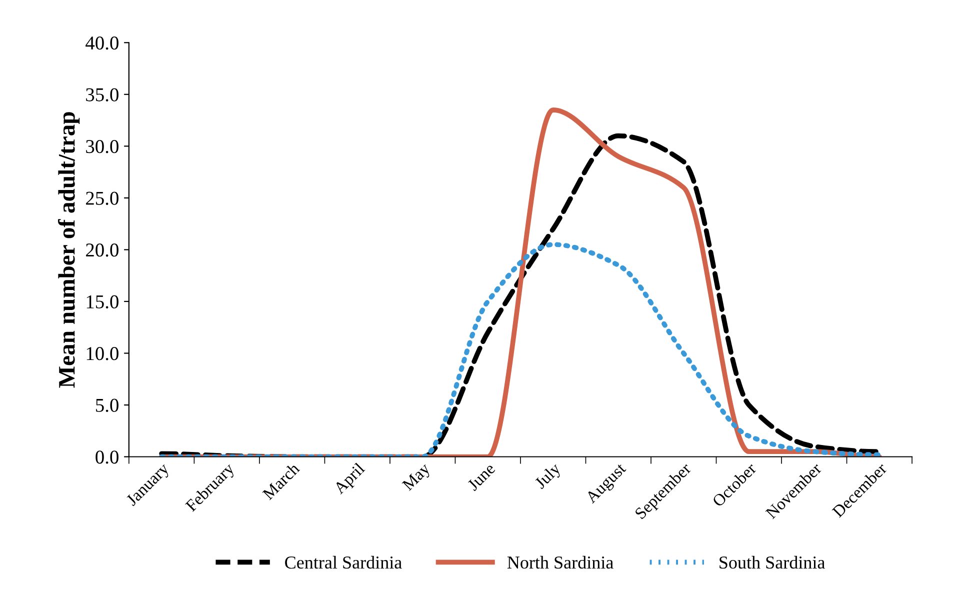  What do you see at coordinates (418, 478) in the screenshot?
I see `x-tick-label: May` at bounding box center [418, 478].